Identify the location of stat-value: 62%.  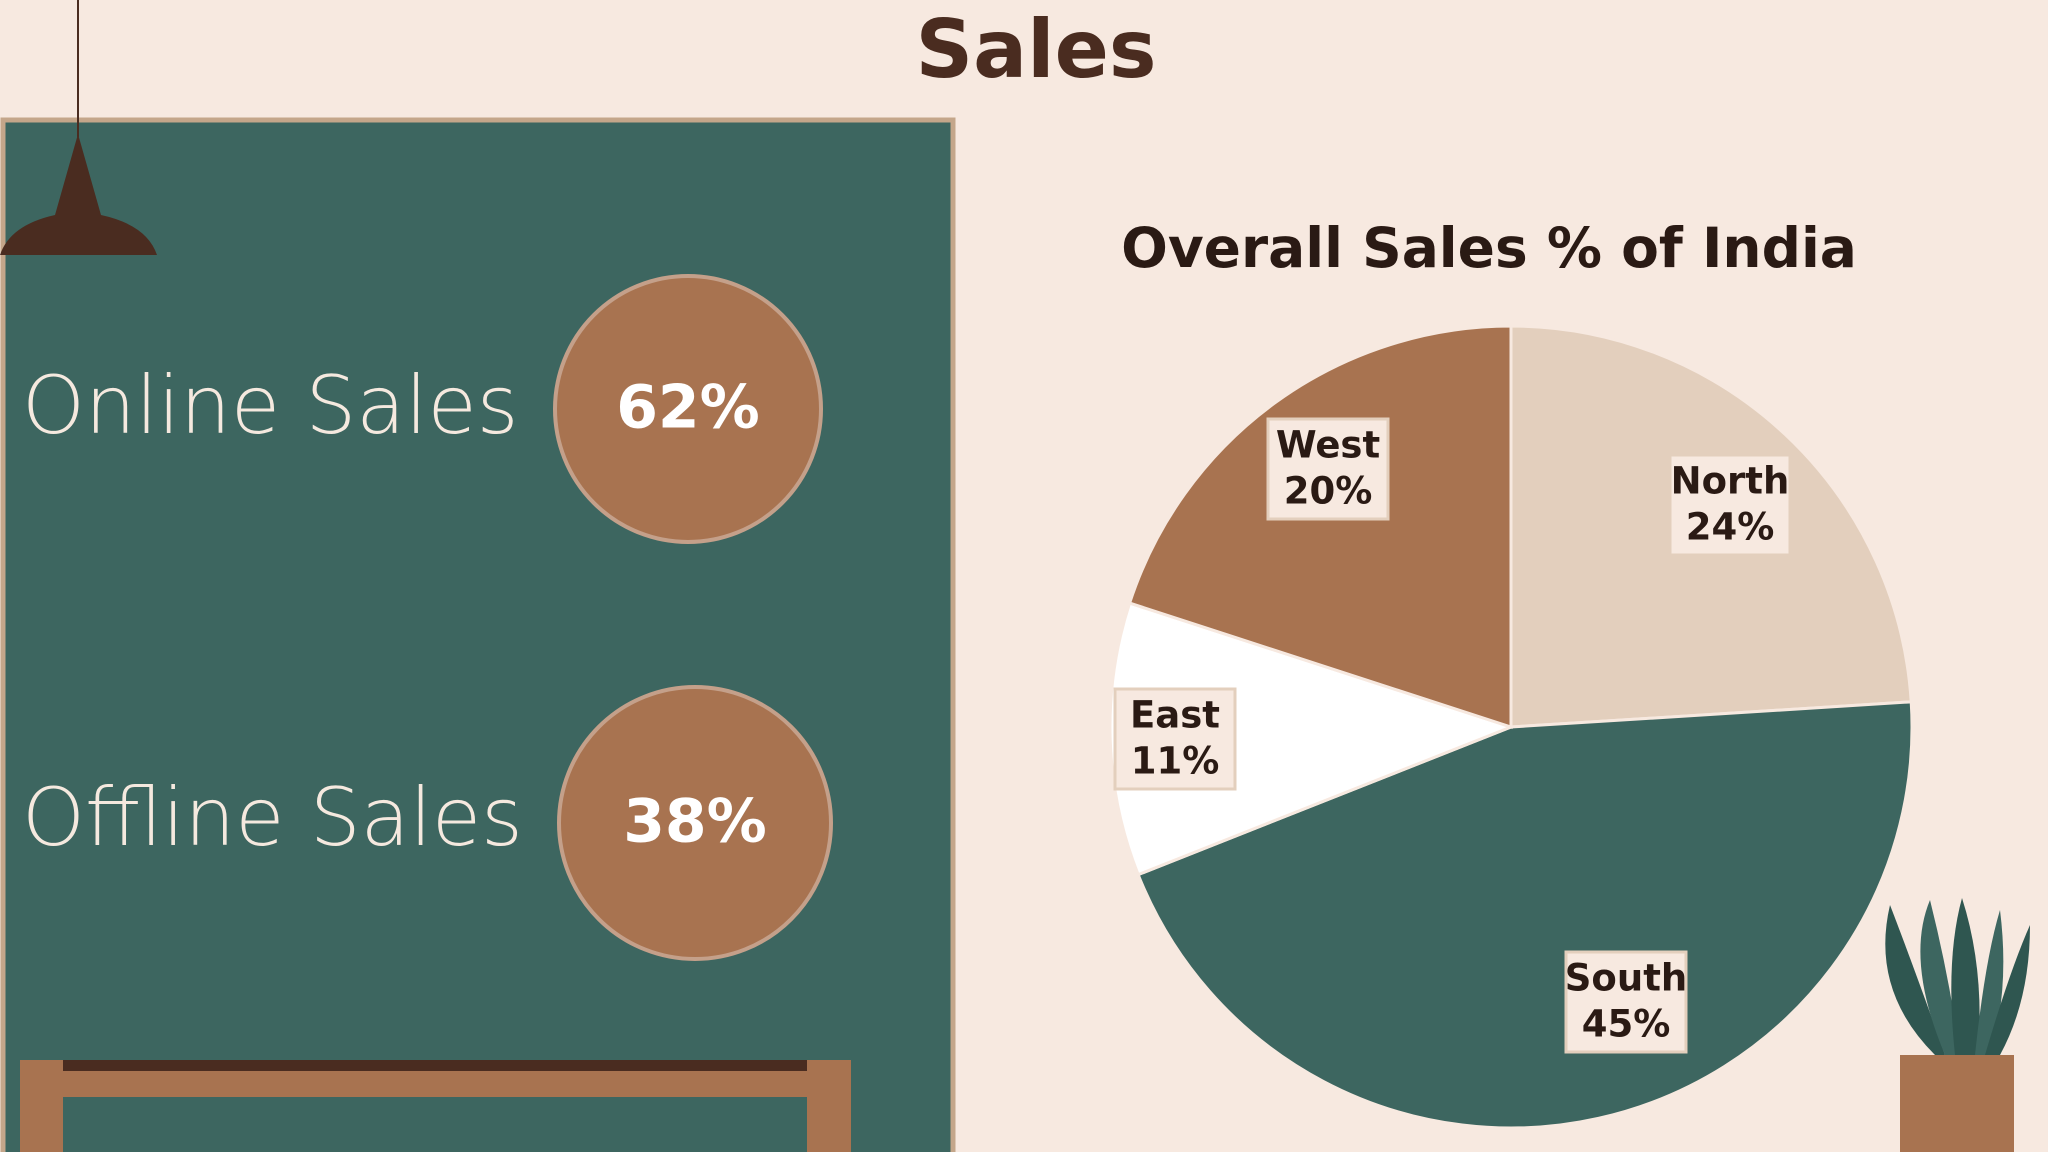
(688, 408).